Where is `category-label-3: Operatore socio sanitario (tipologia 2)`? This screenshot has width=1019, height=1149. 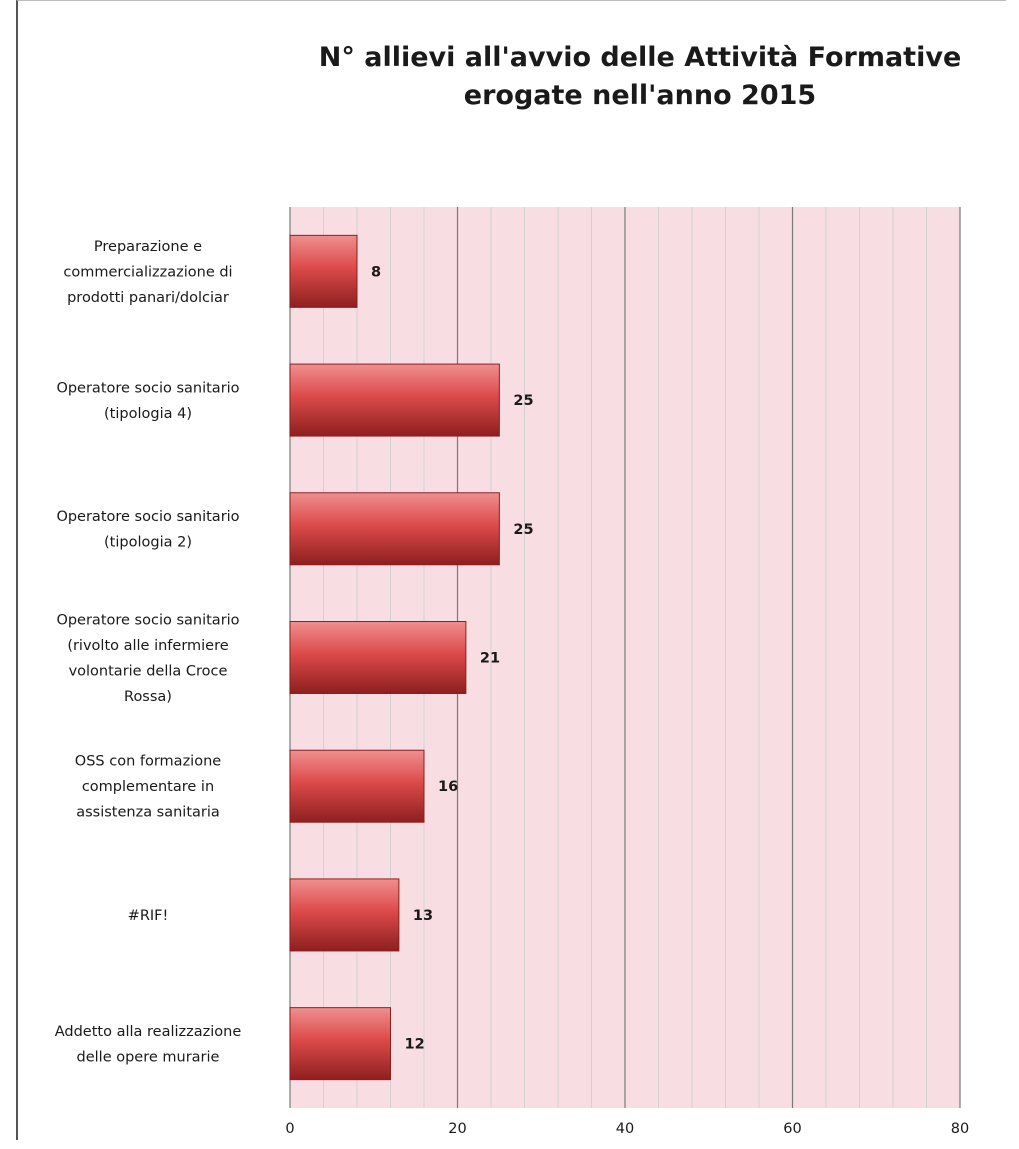
category-label-3: Operatore socio sanitario (tipologia 2) is located at coordinates (147, 530).